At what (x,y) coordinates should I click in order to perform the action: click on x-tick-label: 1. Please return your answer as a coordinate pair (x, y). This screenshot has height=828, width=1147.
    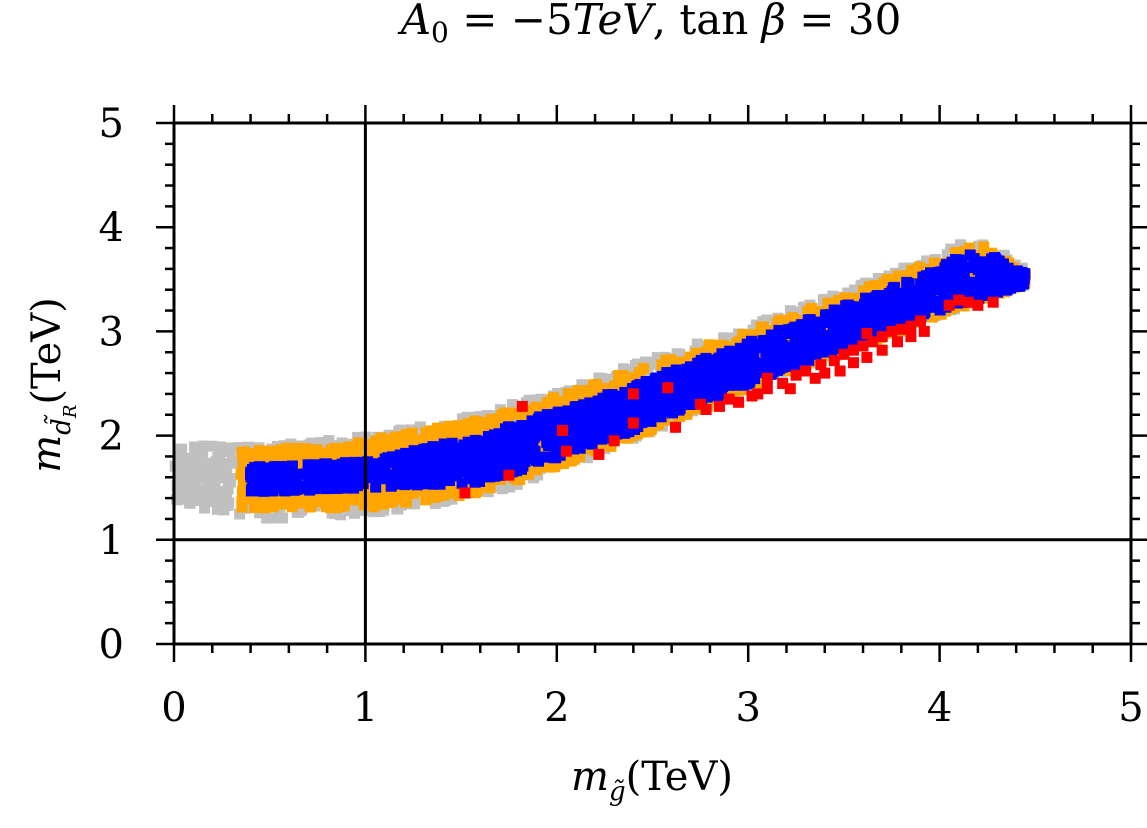
    Looking at the image, I should click on (365, 708).